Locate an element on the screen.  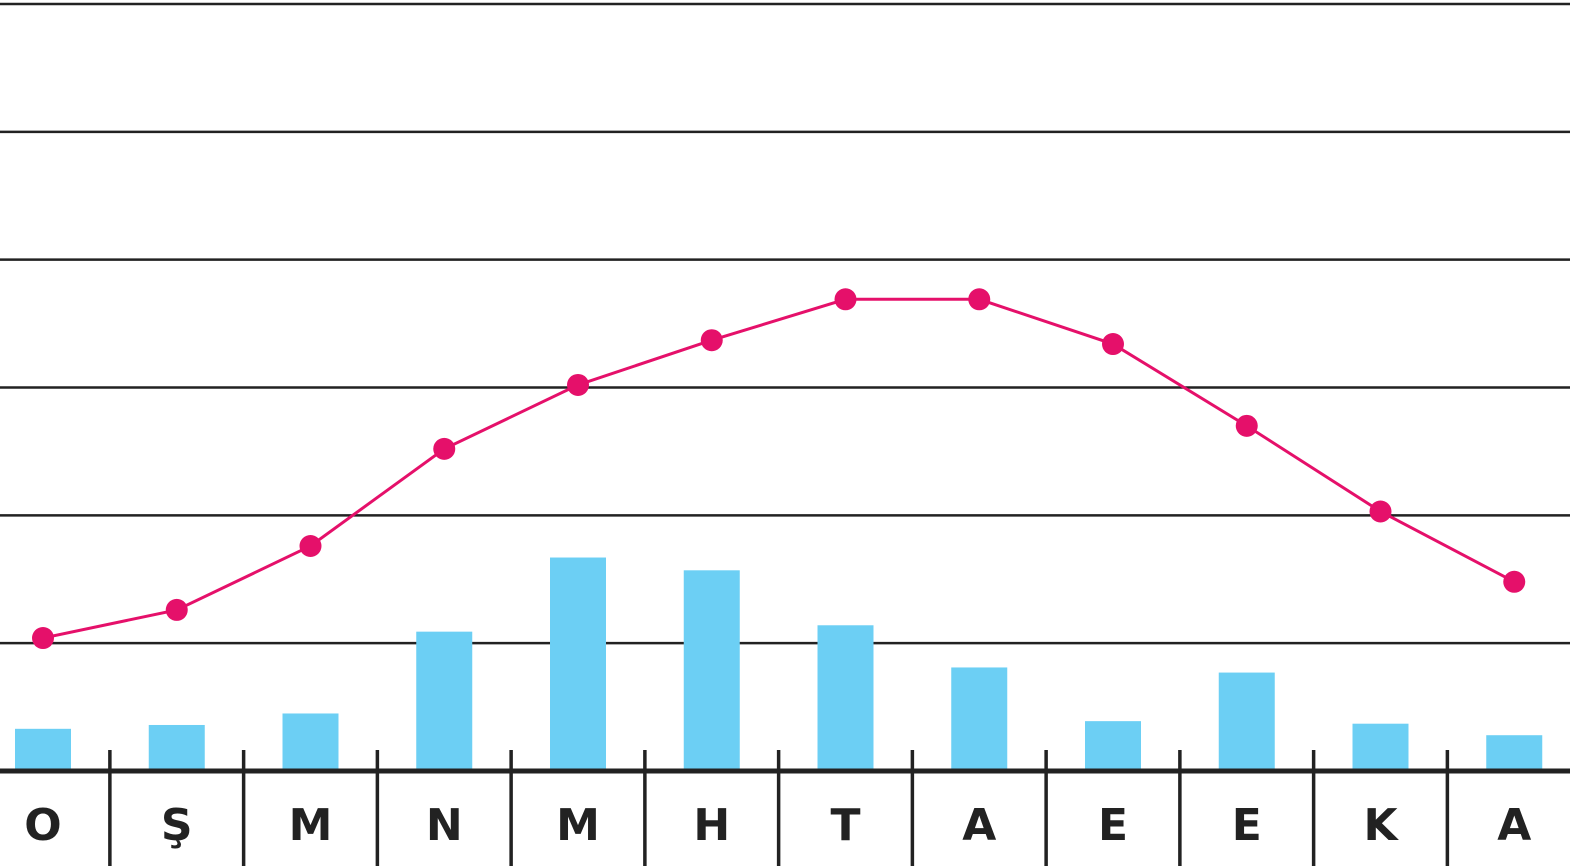
x-tick-label: T is located at coordinates (845, 825).